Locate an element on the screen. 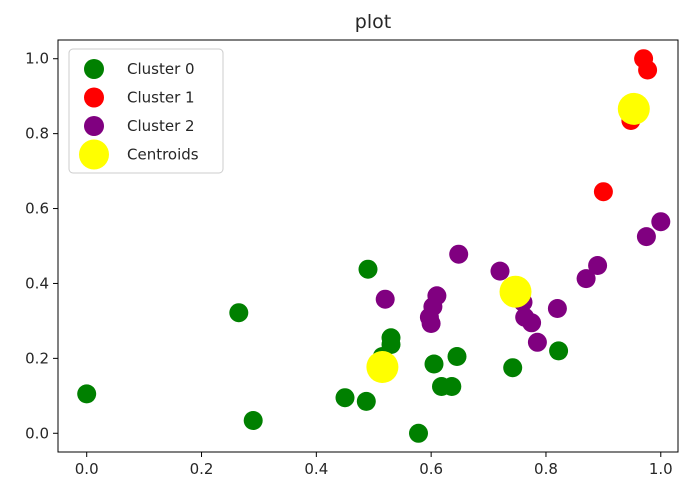  y-tick-label: 0.6 is located at coordinates (37, 209).